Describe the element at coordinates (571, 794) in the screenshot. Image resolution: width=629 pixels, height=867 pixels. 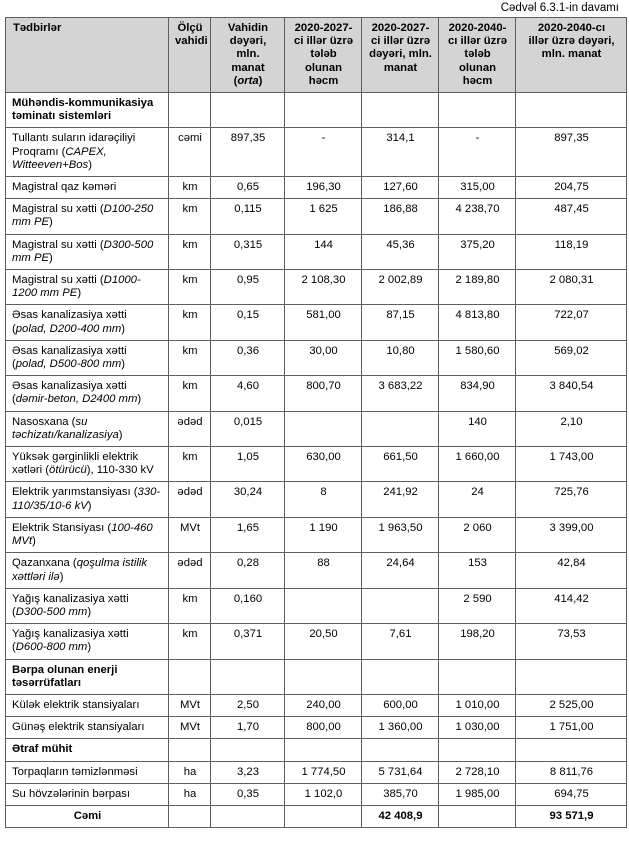
I see `cost-2040-cell: 694,75` at that location.